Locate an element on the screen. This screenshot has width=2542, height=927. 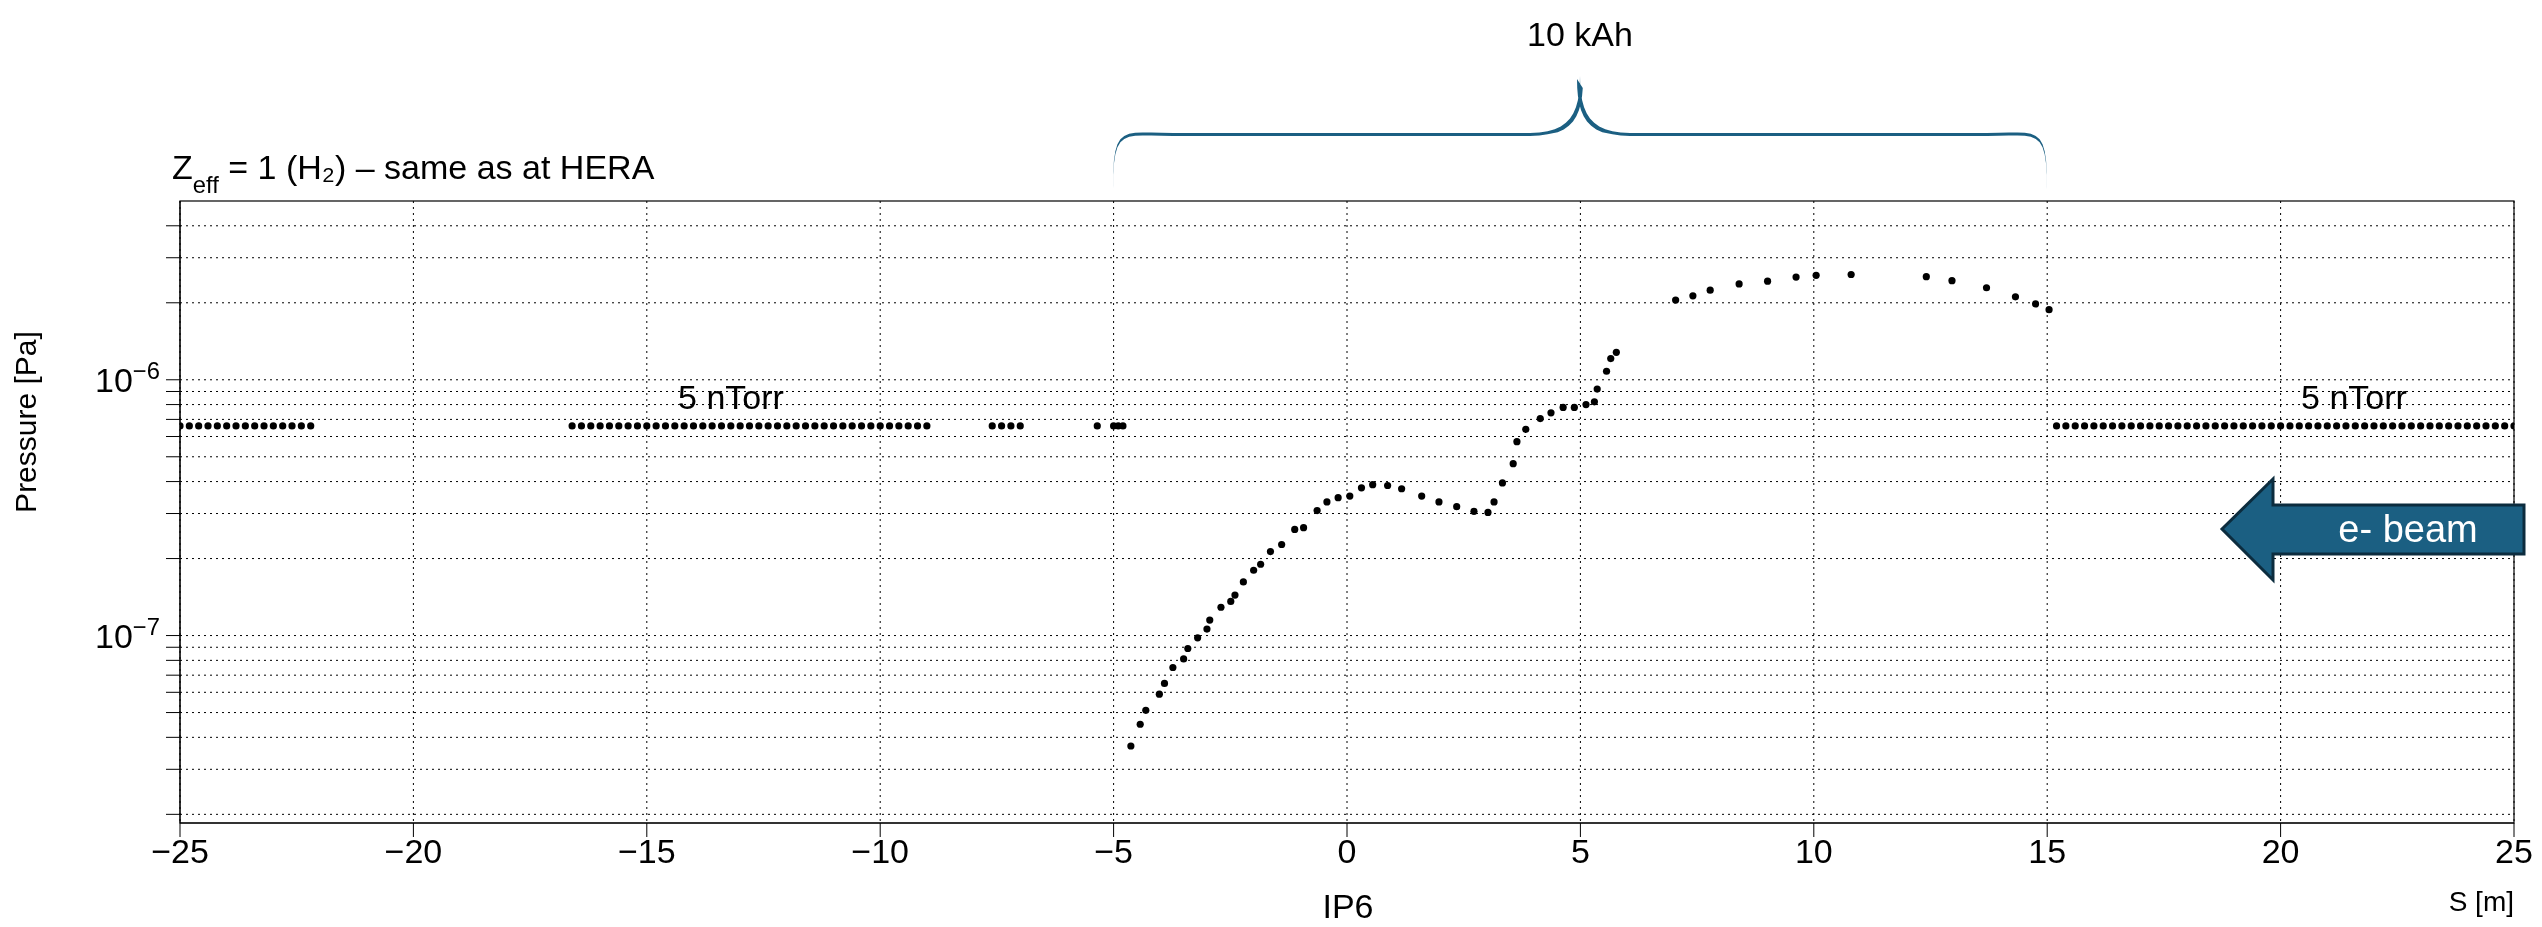
text: 10 kAh is located at coordinates (1580, 34).